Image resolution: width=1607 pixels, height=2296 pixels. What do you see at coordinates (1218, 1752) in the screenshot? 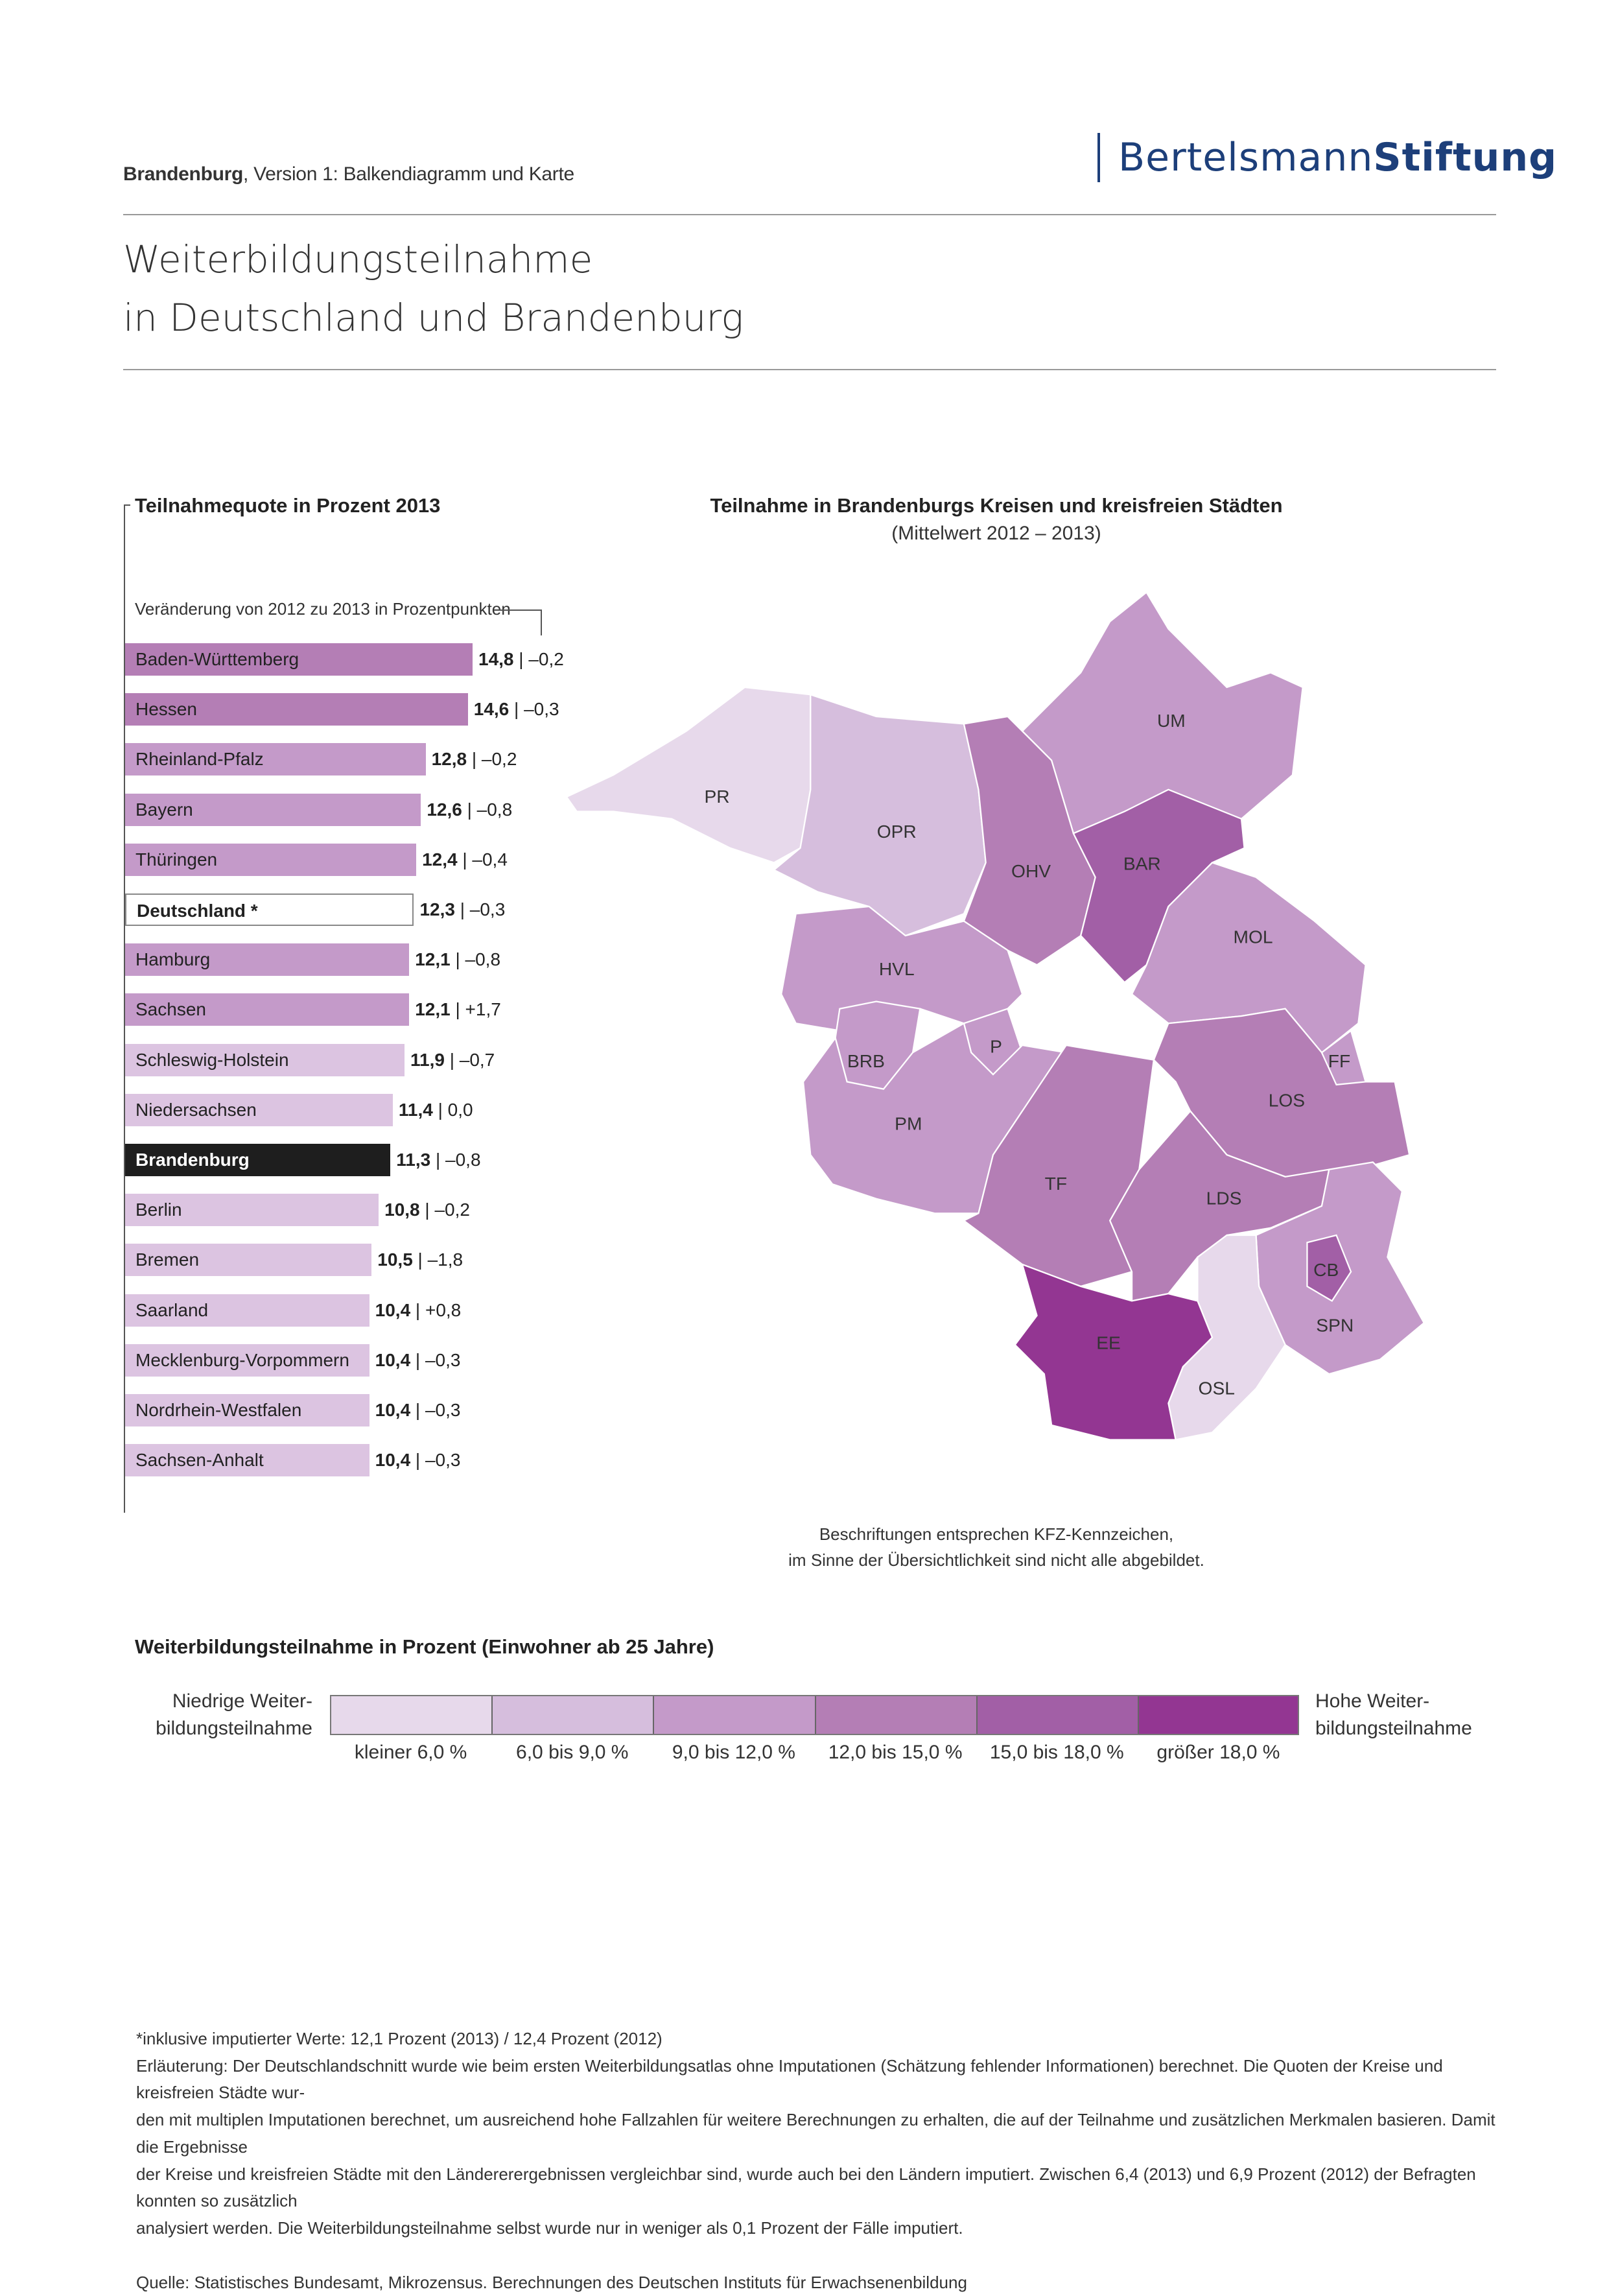
I see `legend-class-label: größer 18,0 %` at bounding box center [1218, 1752].